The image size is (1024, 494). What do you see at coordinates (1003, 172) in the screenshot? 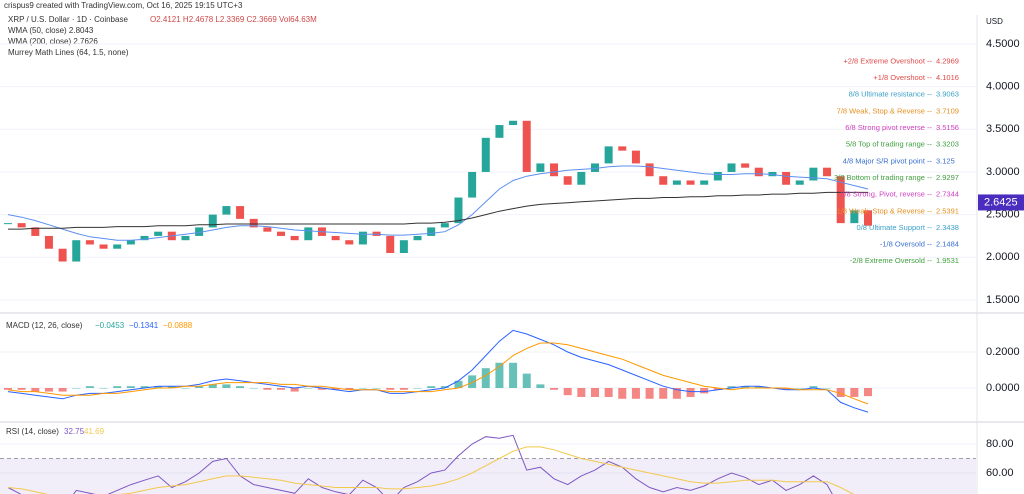
I see `y-tick-label: 3.0000` at bounding box center [1003, 172].